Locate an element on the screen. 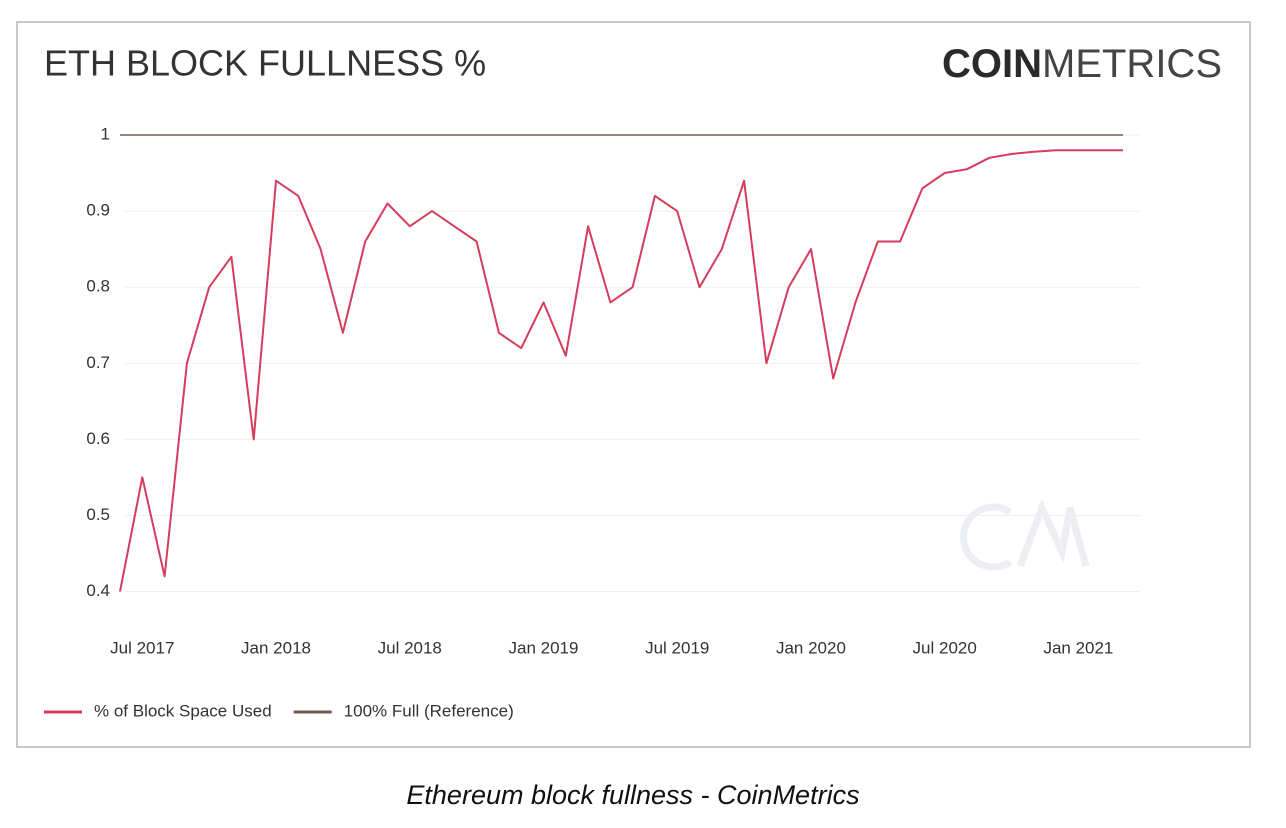  x-tick-label: Jan 2018 is located at coordinates (276, 647).